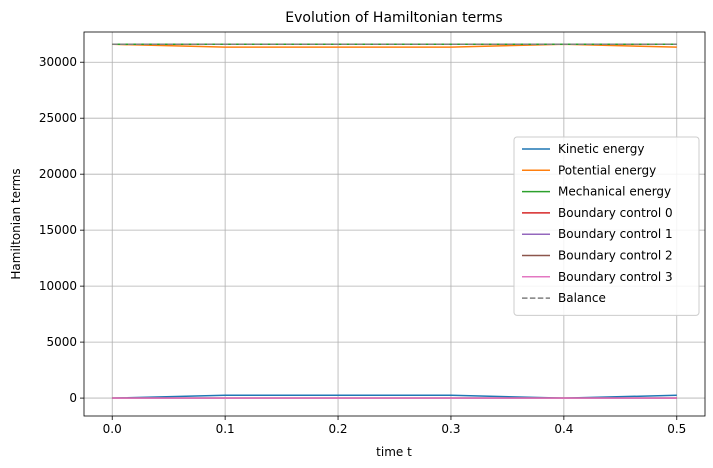 Image resolution: width=713 pixels, height=468 pixels. What do you see at coordinates (676, 429) in the screenshot?
I see `x-tick-label: 0.5` at bounding box center [676, 429].